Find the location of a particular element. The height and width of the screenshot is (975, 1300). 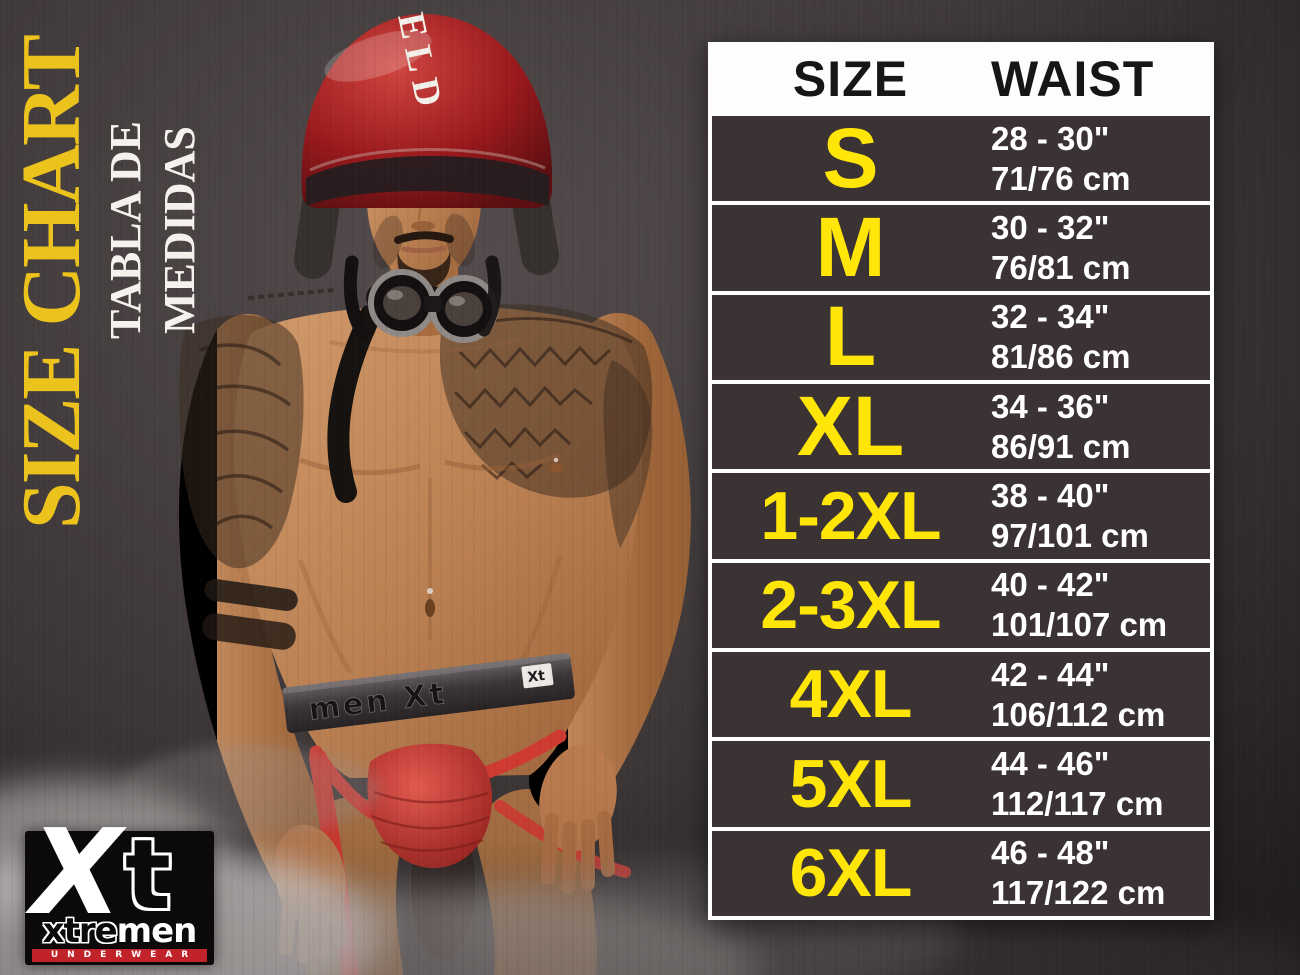

waist-cell: 44 - 46" 112/117 cm is located at coordinates (1099, 783).